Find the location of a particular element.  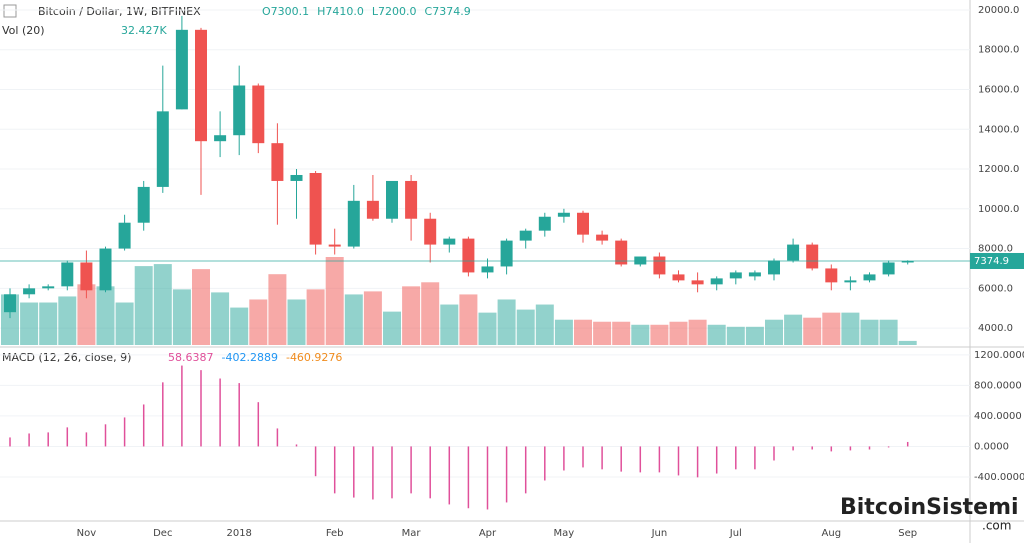

y-tick-label: 20000.0 is located at coordinates (998, 10).